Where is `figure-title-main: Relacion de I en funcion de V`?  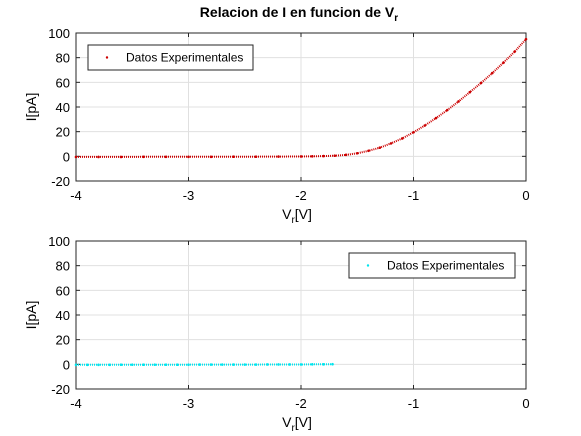 figure-title-main: Relacion de I en funcion de V is located at coordinates (297, 12).